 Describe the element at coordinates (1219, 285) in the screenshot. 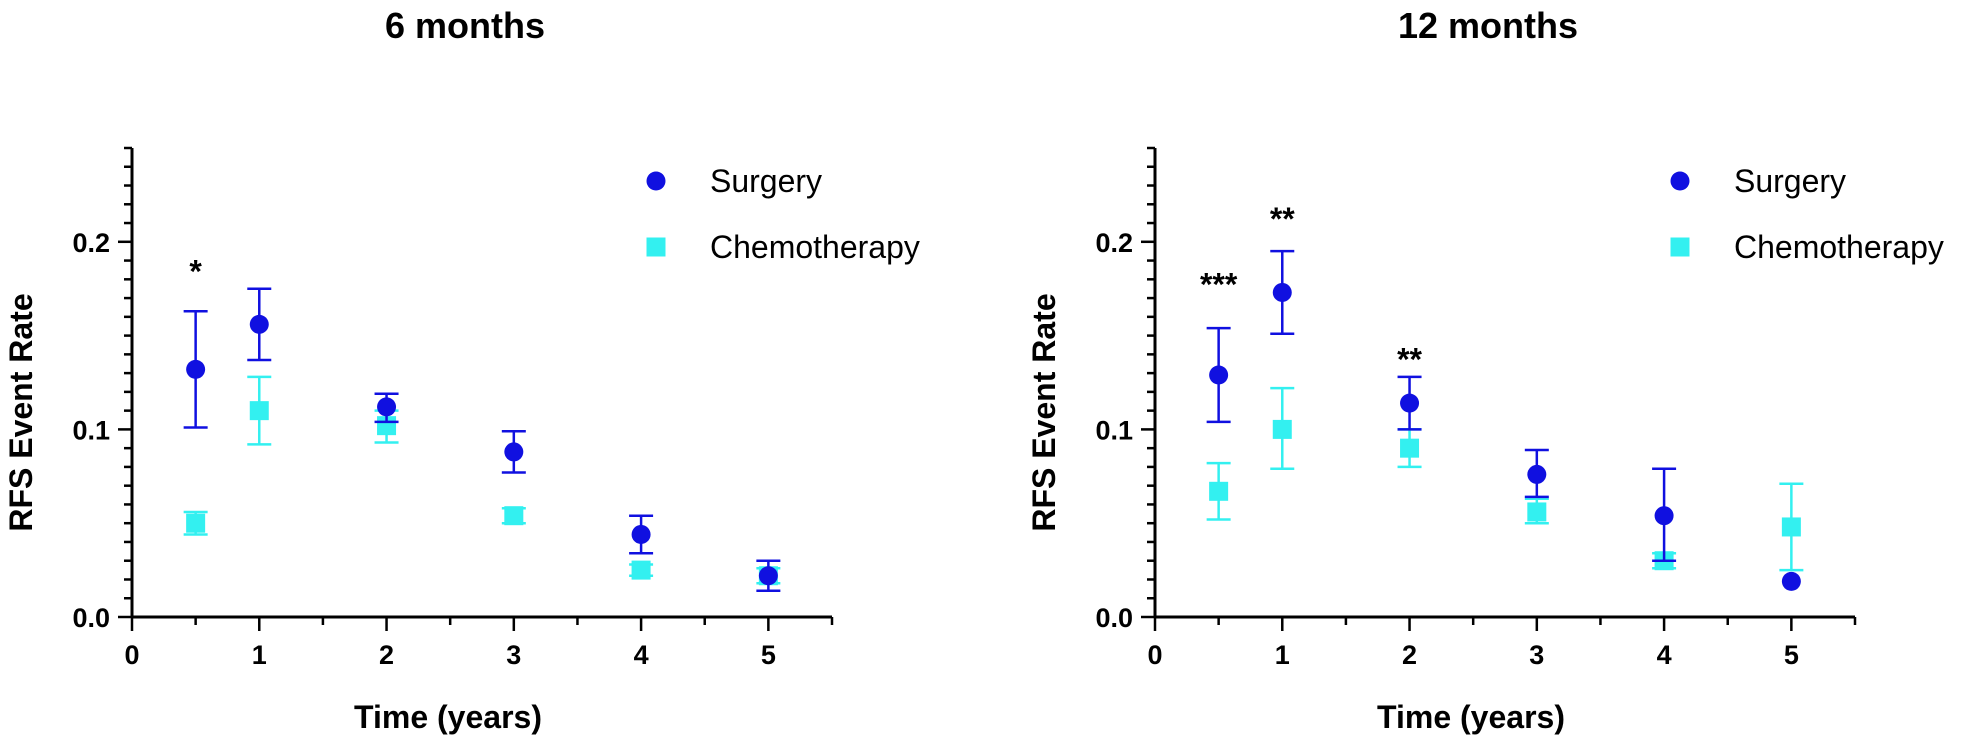

I see `significance-annotation: ***` at that location.